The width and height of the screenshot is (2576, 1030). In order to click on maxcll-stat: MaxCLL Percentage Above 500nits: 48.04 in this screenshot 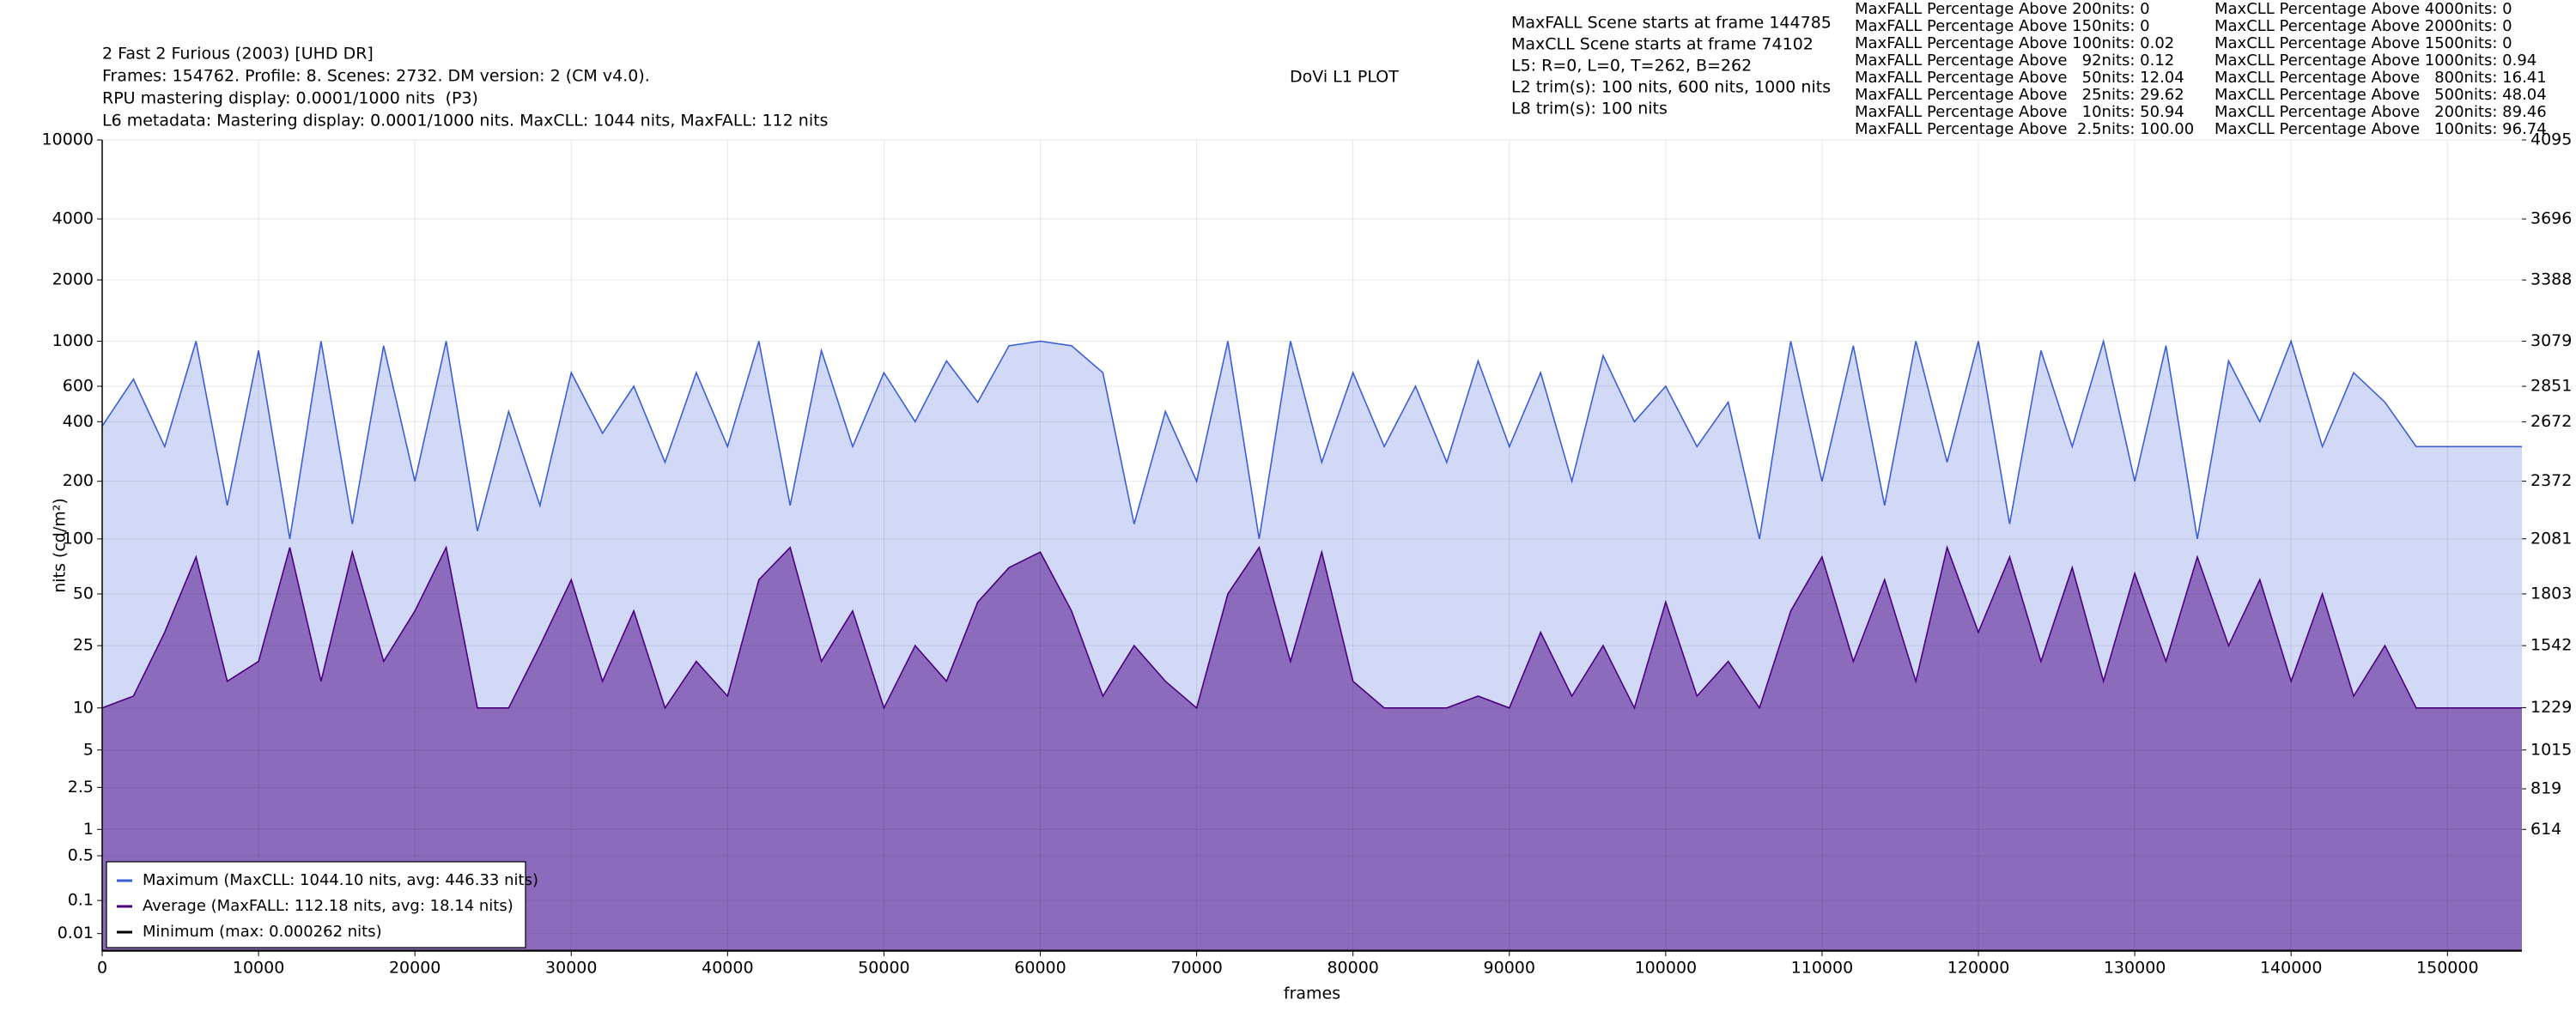, I will do `click(2381, 95)`.